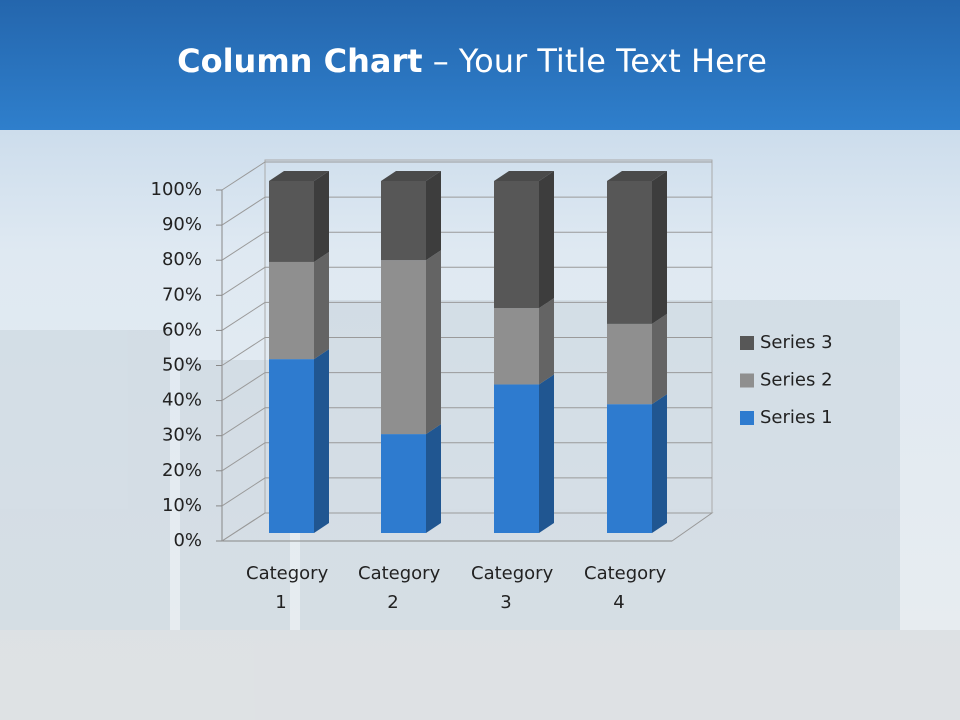 This screenshot has height=720, width=960. I want to click on y-tick-label: 70%, so click(182, 294).